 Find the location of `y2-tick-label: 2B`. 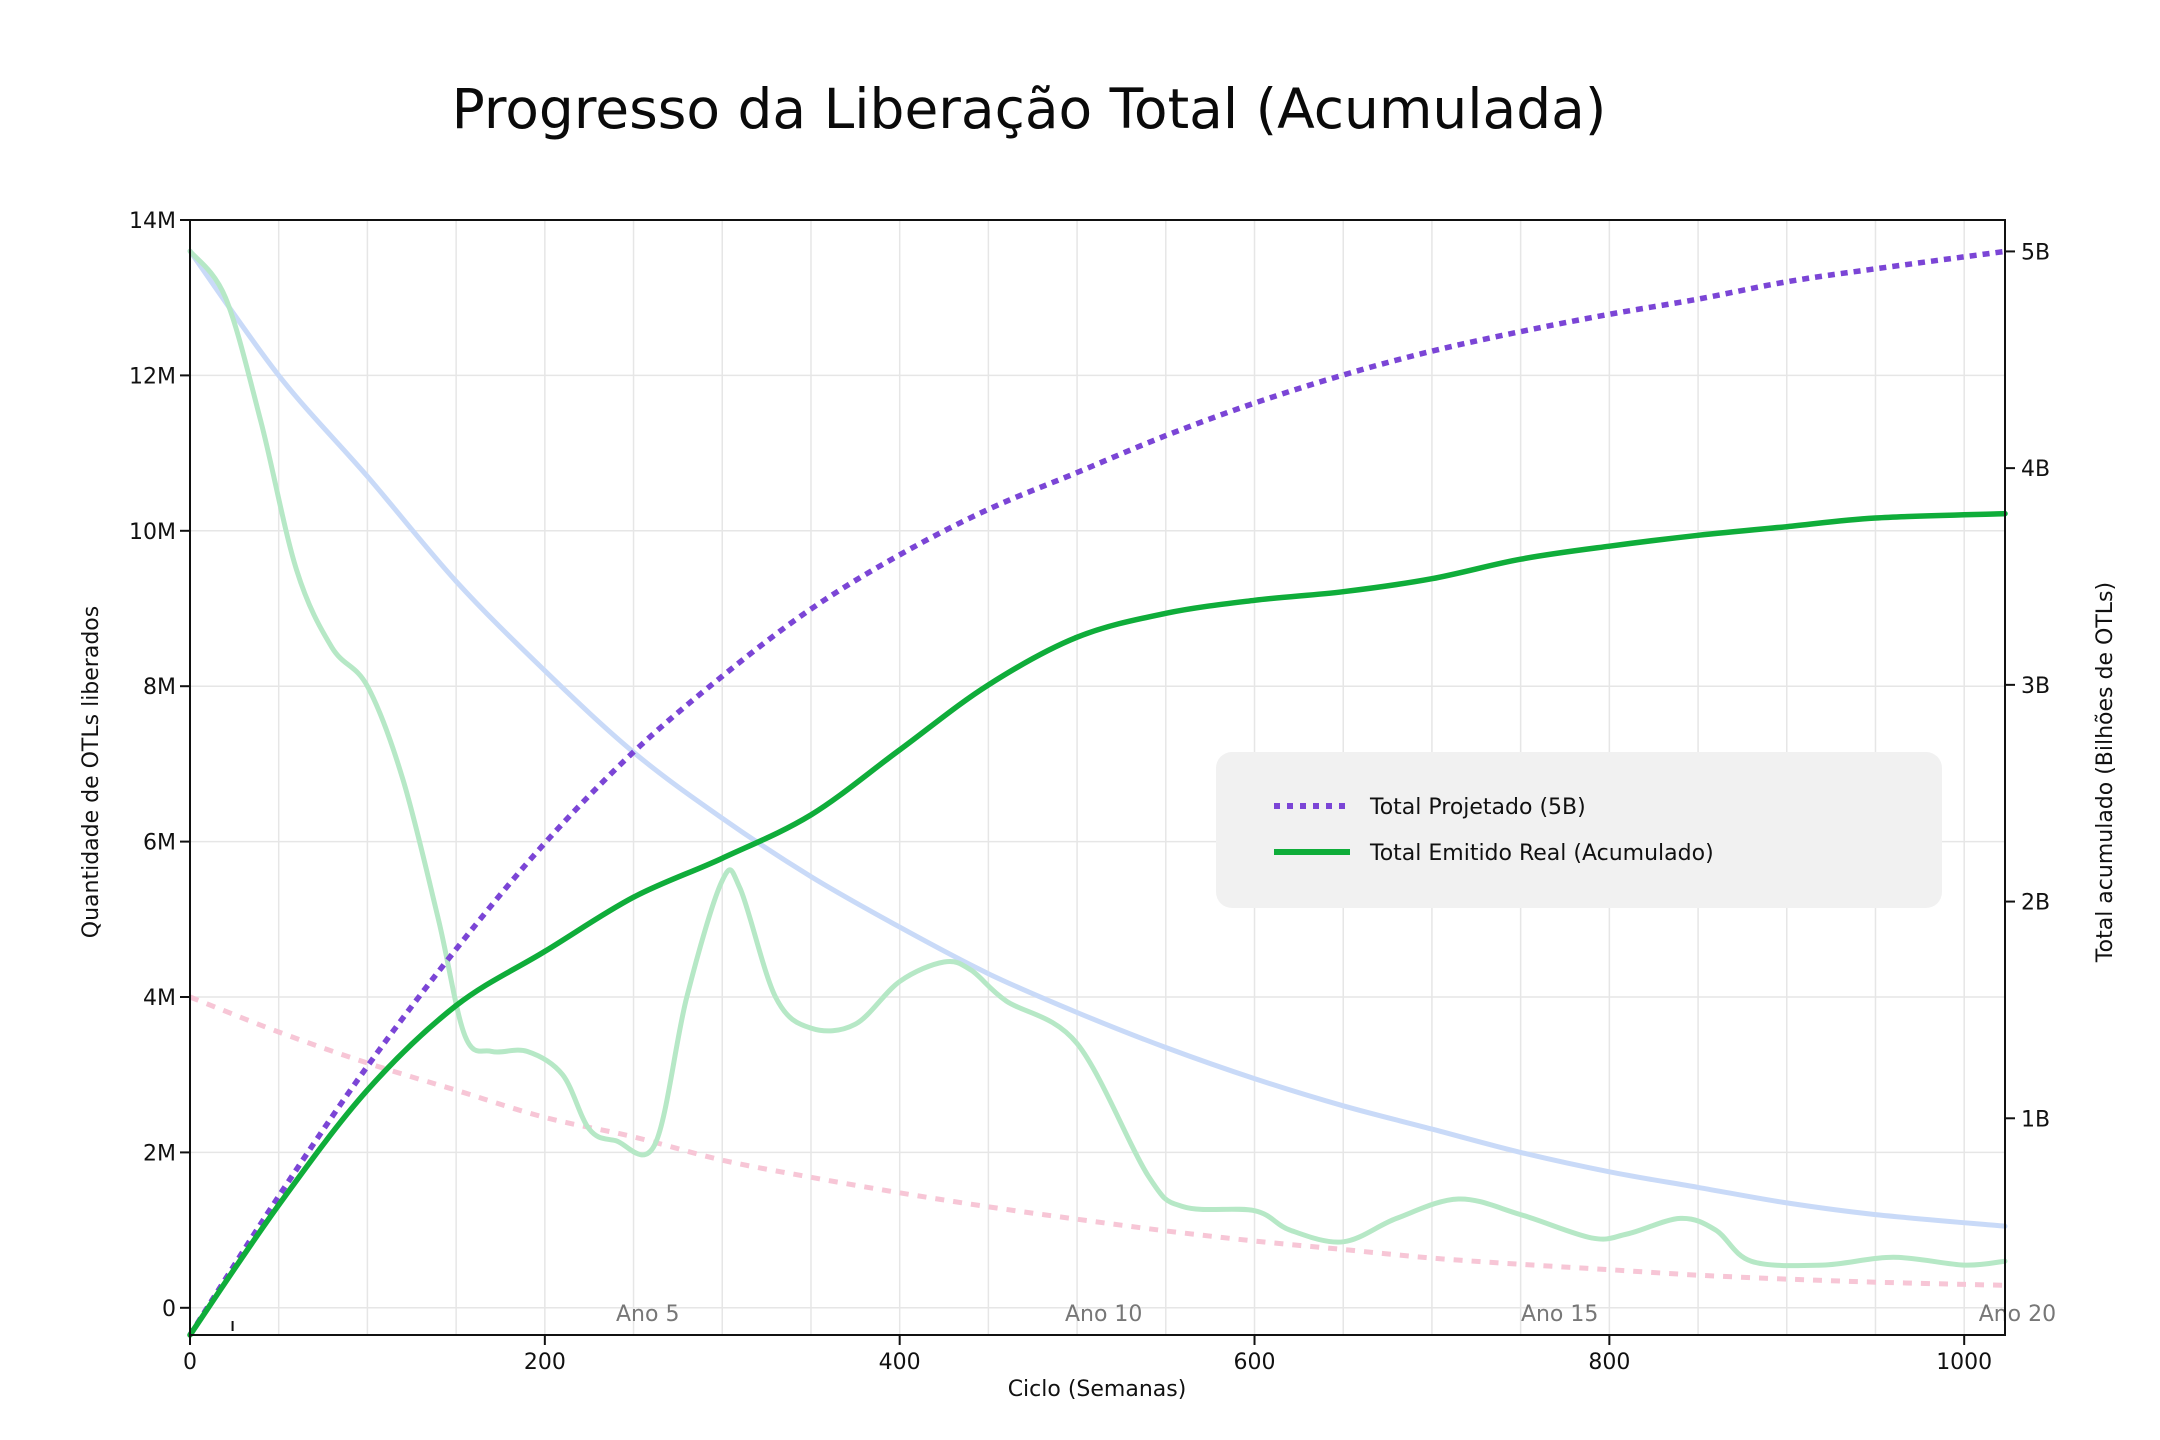

y2-tick-label: 2B is located at coordinates (2035, 903).